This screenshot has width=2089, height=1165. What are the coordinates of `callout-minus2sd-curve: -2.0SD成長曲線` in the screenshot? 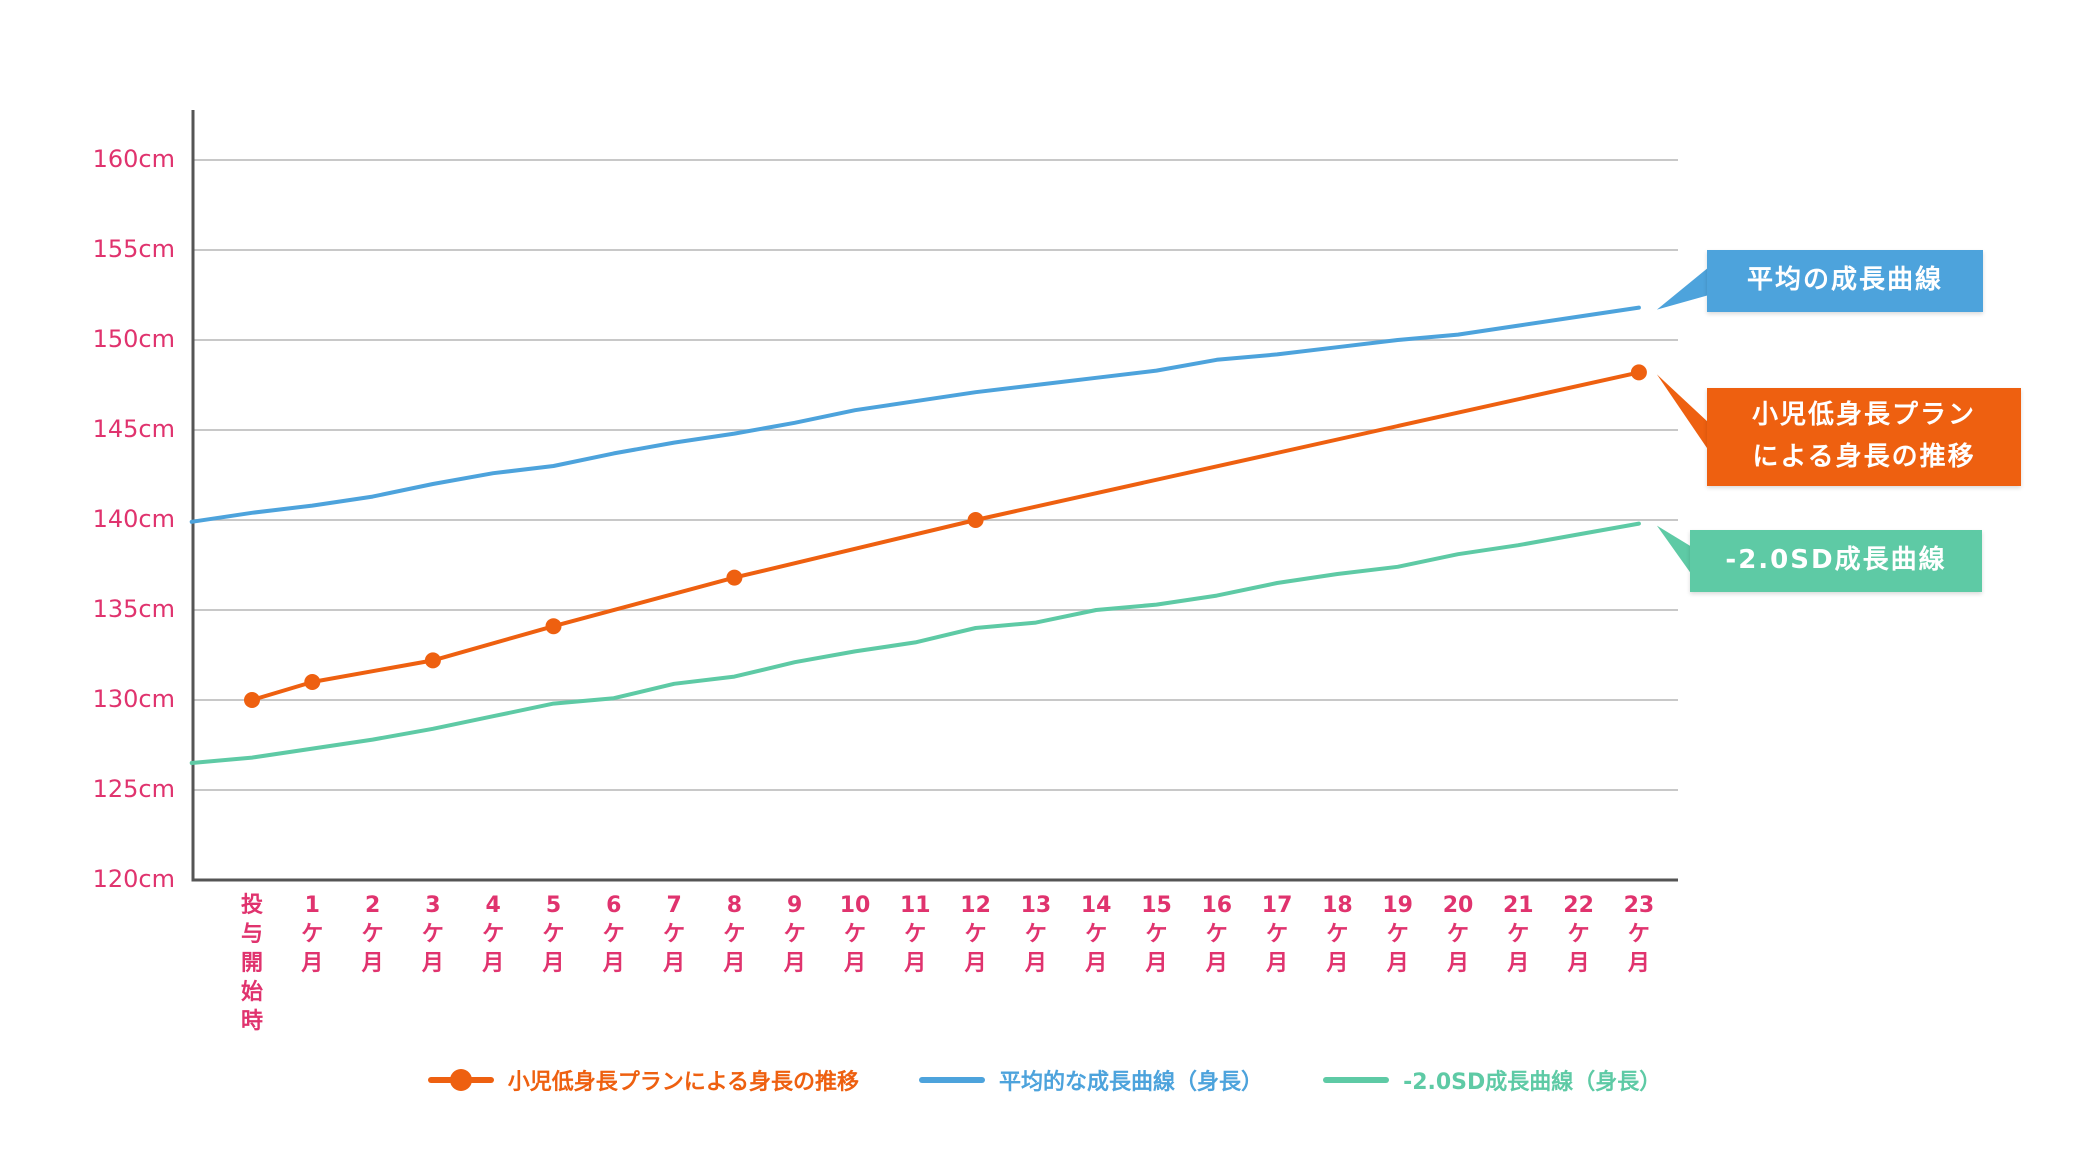 It's located at (1836, 561).